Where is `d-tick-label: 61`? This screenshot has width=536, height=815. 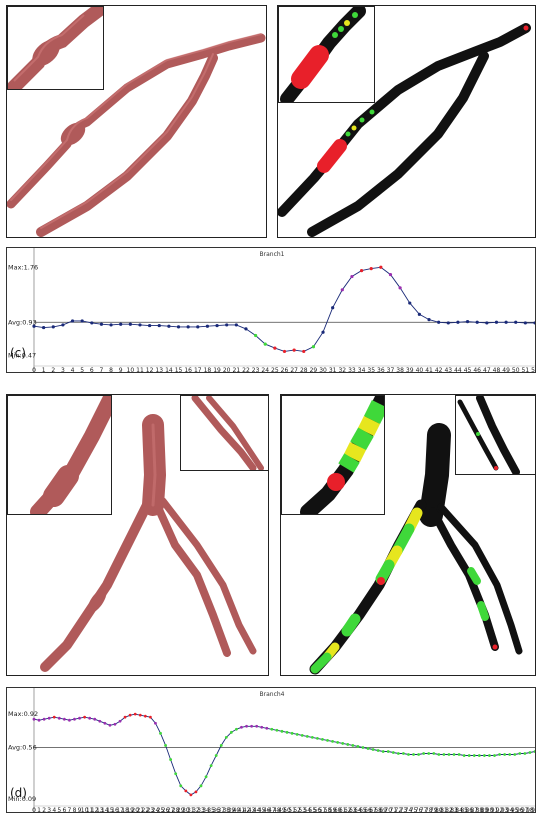
d-tick-label: 61 is located at coordinates (343, 810).